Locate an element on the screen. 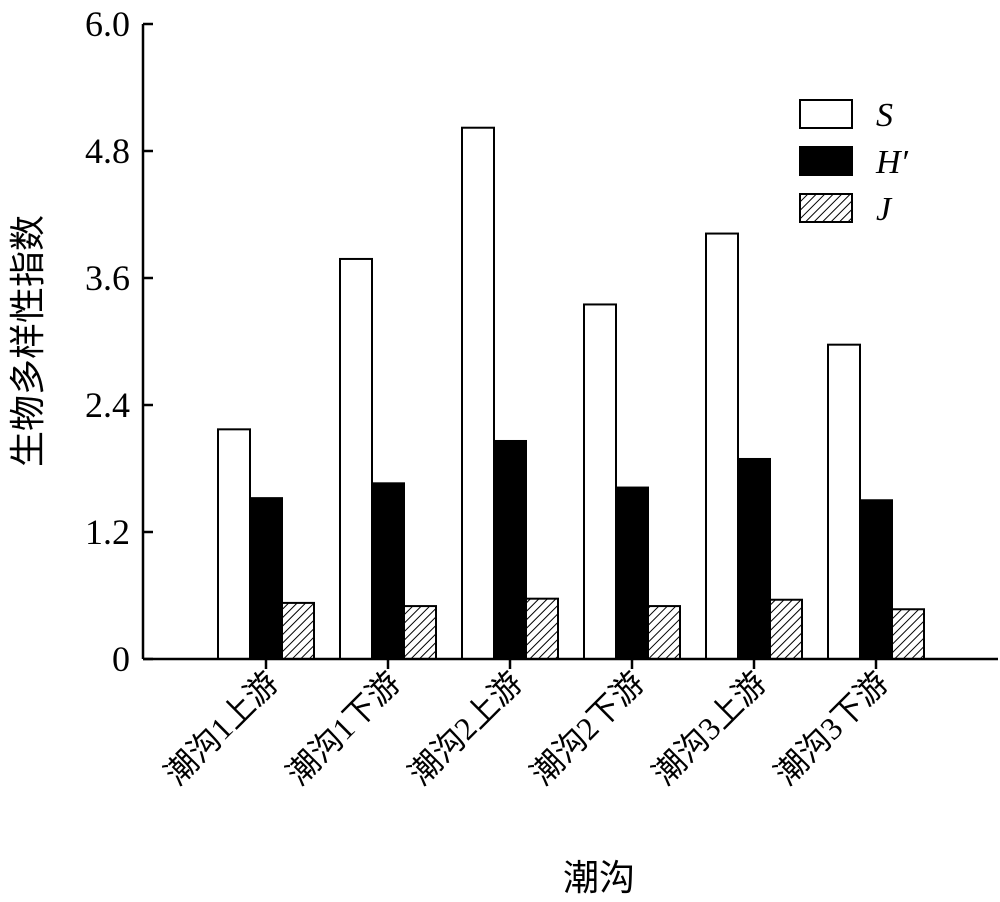 The image size is (1000, 902). x-category-label: 潮沟3下游 is located at coordinates (831, 727).